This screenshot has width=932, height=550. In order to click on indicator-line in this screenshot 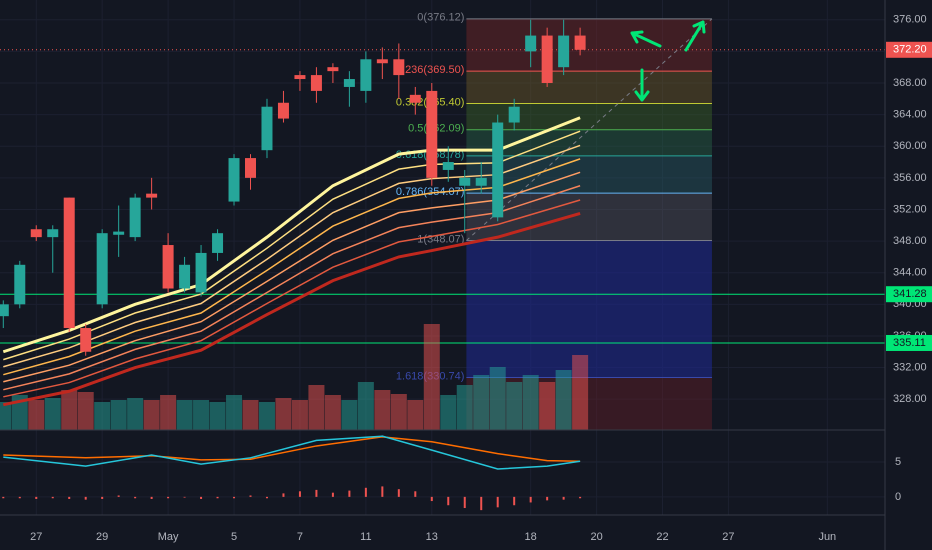, I will do `click(292, 452)`.